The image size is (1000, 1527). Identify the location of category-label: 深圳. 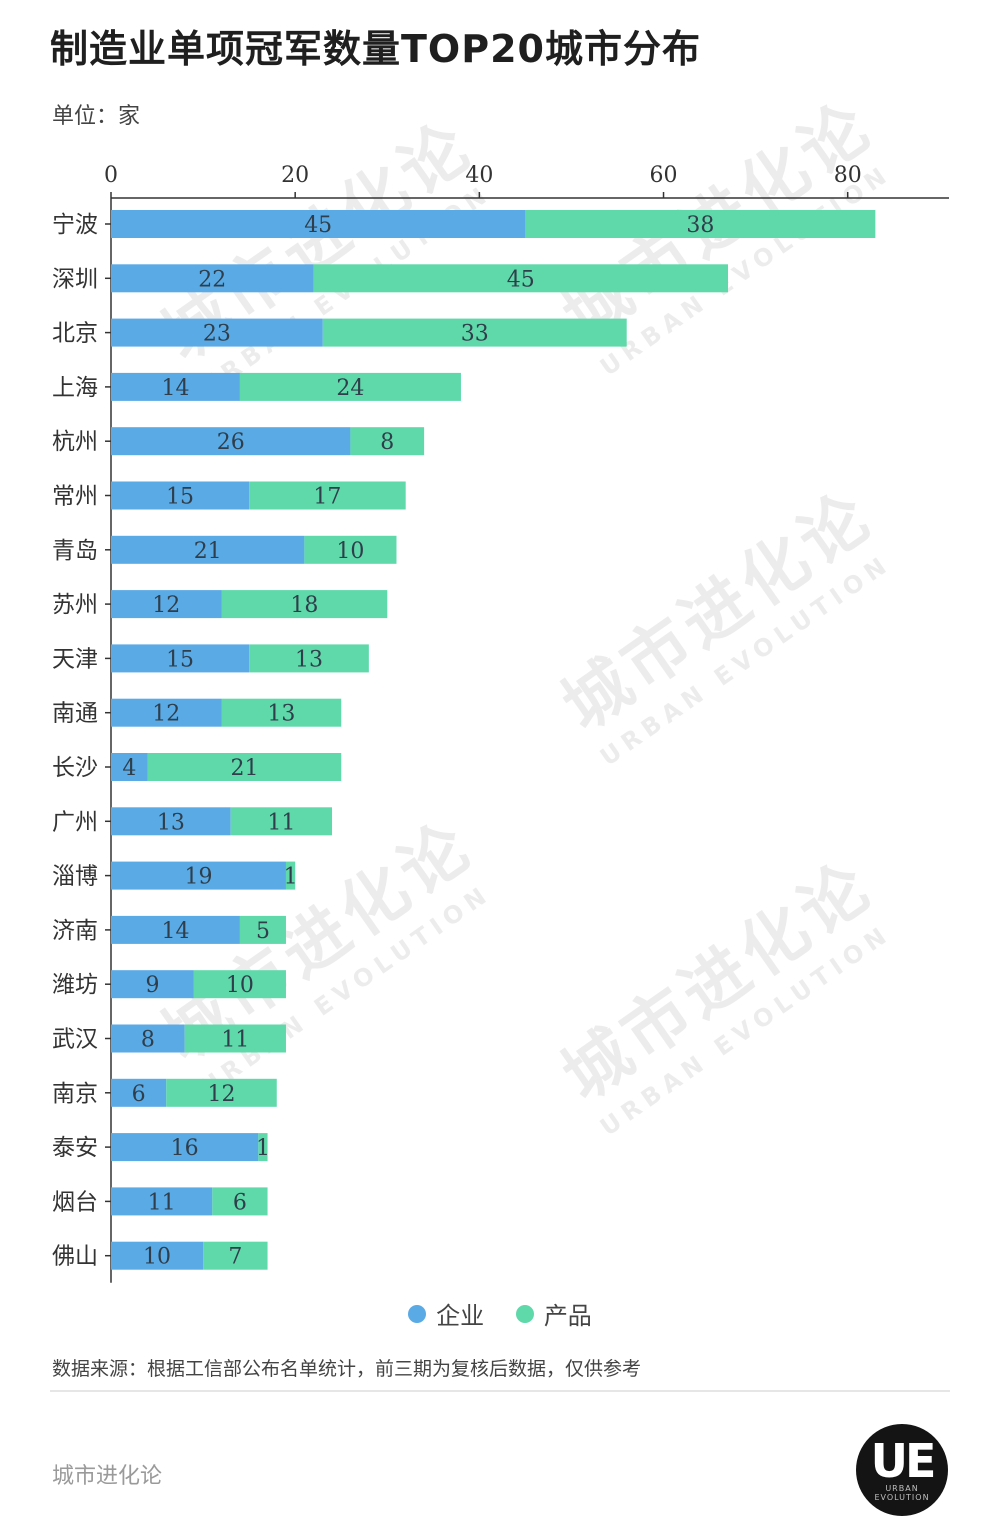
(75, 279).